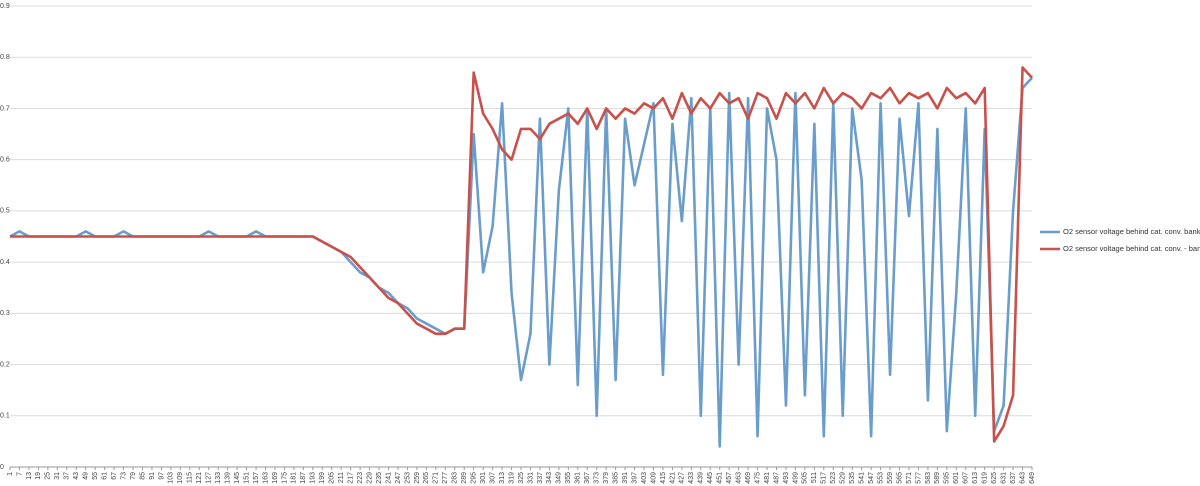 The image size is (1200, 486). What do you see at coordinates (492, 478) in the screenshot?
I see `x-tick-label: 307` at bounding box center [492, 478].